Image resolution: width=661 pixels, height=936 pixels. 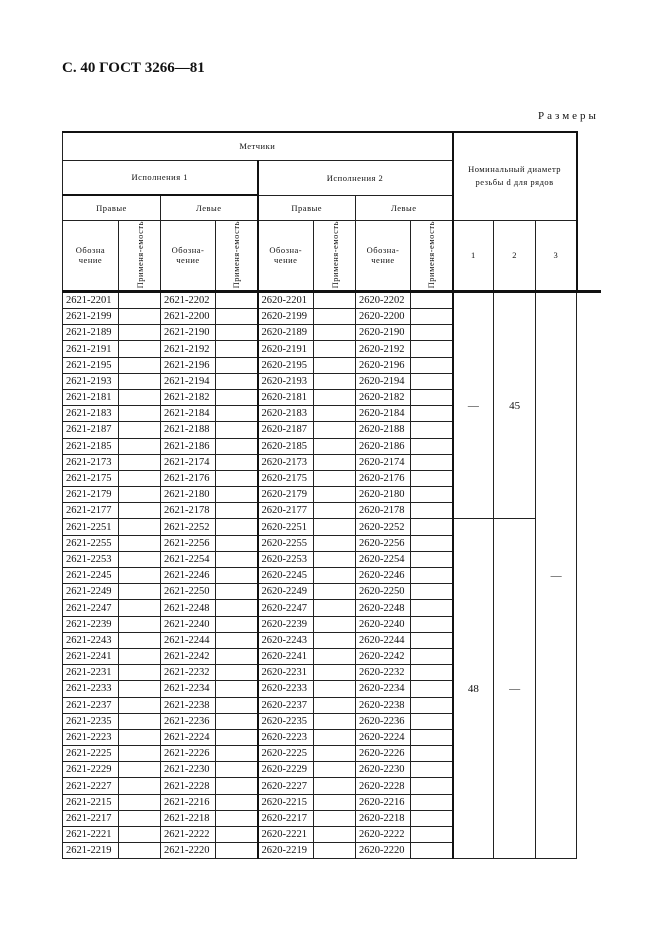 I want to click on table-row: 2621-2245 2621-2246 2620-2245 2620-2246, so click(x=331, y=576).